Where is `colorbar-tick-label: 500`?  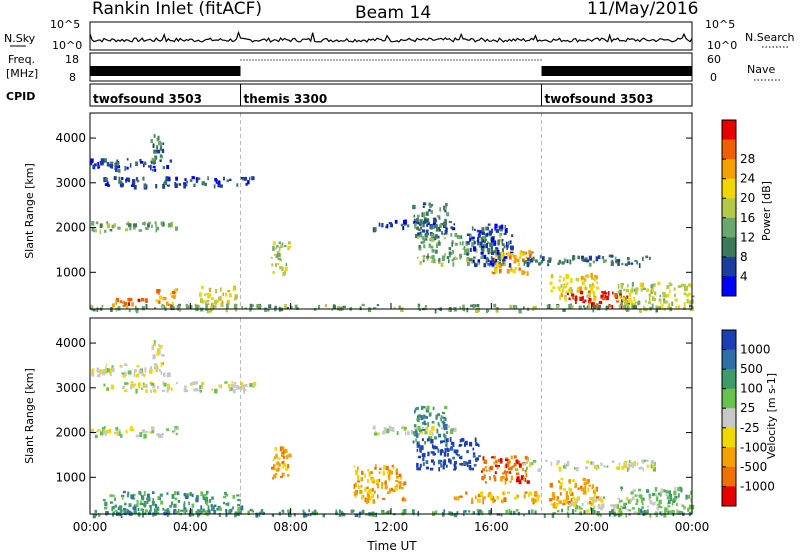 colorbar-tick-label: 500 is located at coordinates (751, 369).